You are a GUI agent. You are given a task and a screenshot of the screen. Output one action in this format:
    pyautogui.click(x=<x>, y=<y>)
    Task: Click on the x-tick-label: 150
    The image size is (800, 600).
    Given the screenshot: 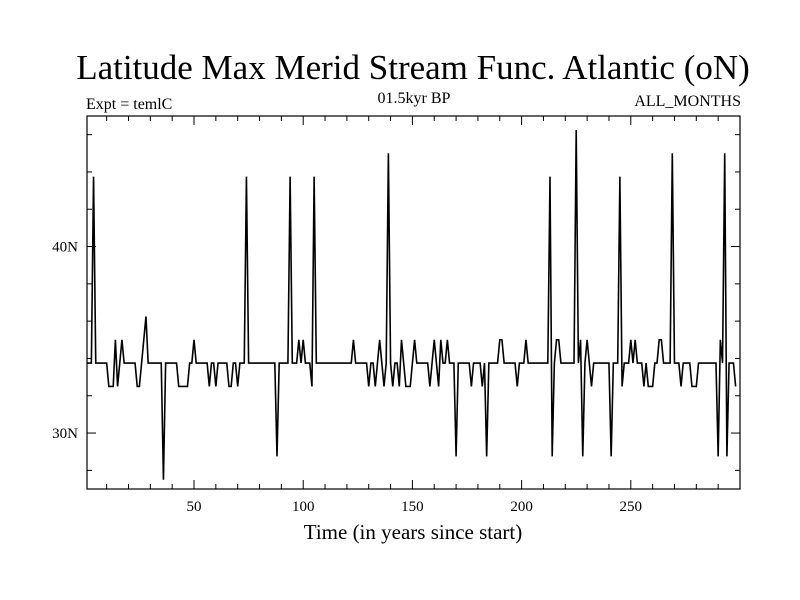 What is the action you would take?
    pyautogui.click(x=412, y=507)
    